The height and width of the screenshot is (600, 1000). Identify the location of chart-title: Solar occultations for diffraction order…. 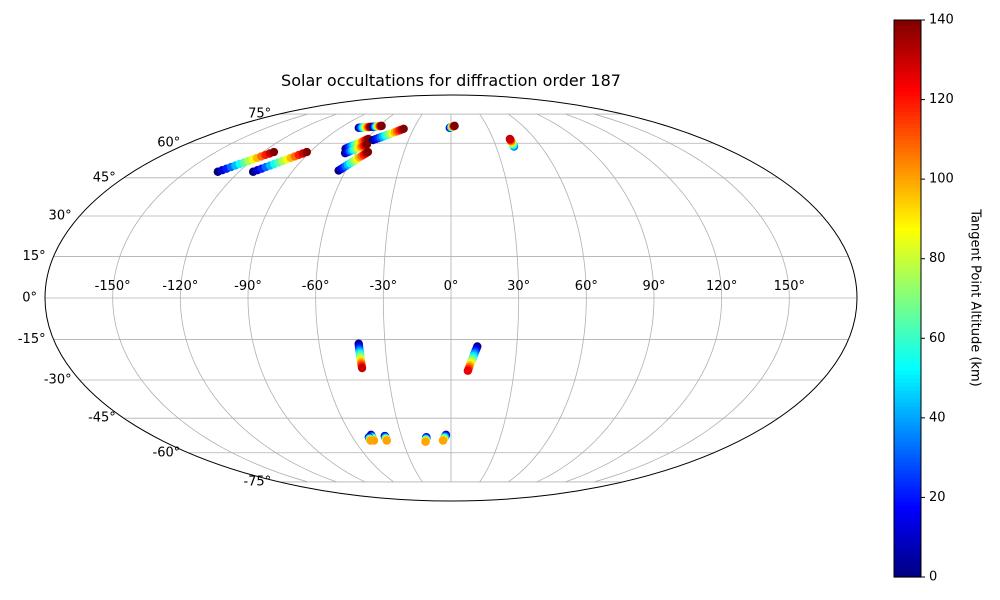
(451, 80).